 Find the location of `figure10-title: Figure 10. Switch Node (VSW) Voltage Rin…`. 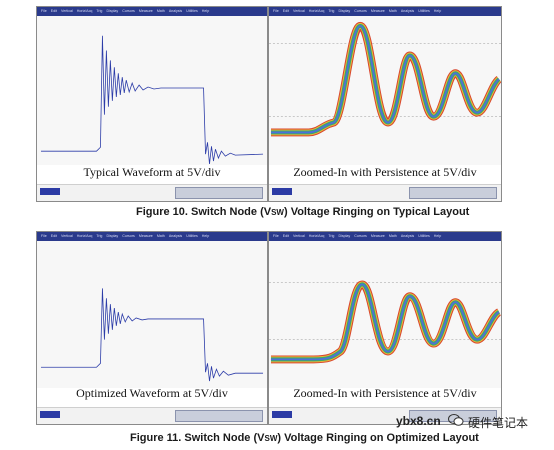

figure10-title: Figure 10. Switch Node (VSW) Voltage Rin… is located at coordinates (303, 212).